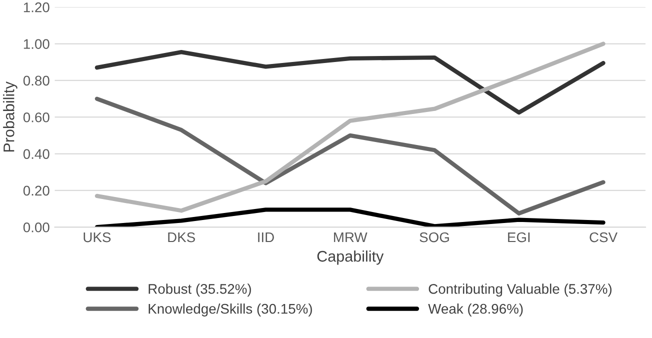  Describe the element at coordinates (36, 227) in the screenshot. I see `y-tick-label: 0.00` at that location.